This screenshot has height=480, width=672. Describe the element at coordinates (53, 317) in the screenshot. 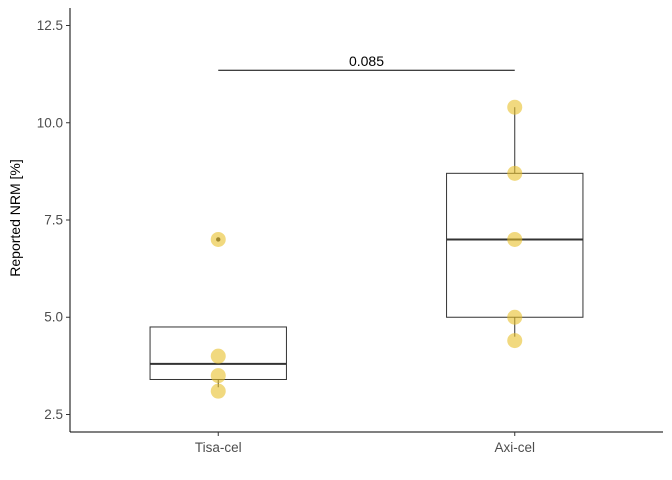

I see `y-tick-label: 5.0` at that location.